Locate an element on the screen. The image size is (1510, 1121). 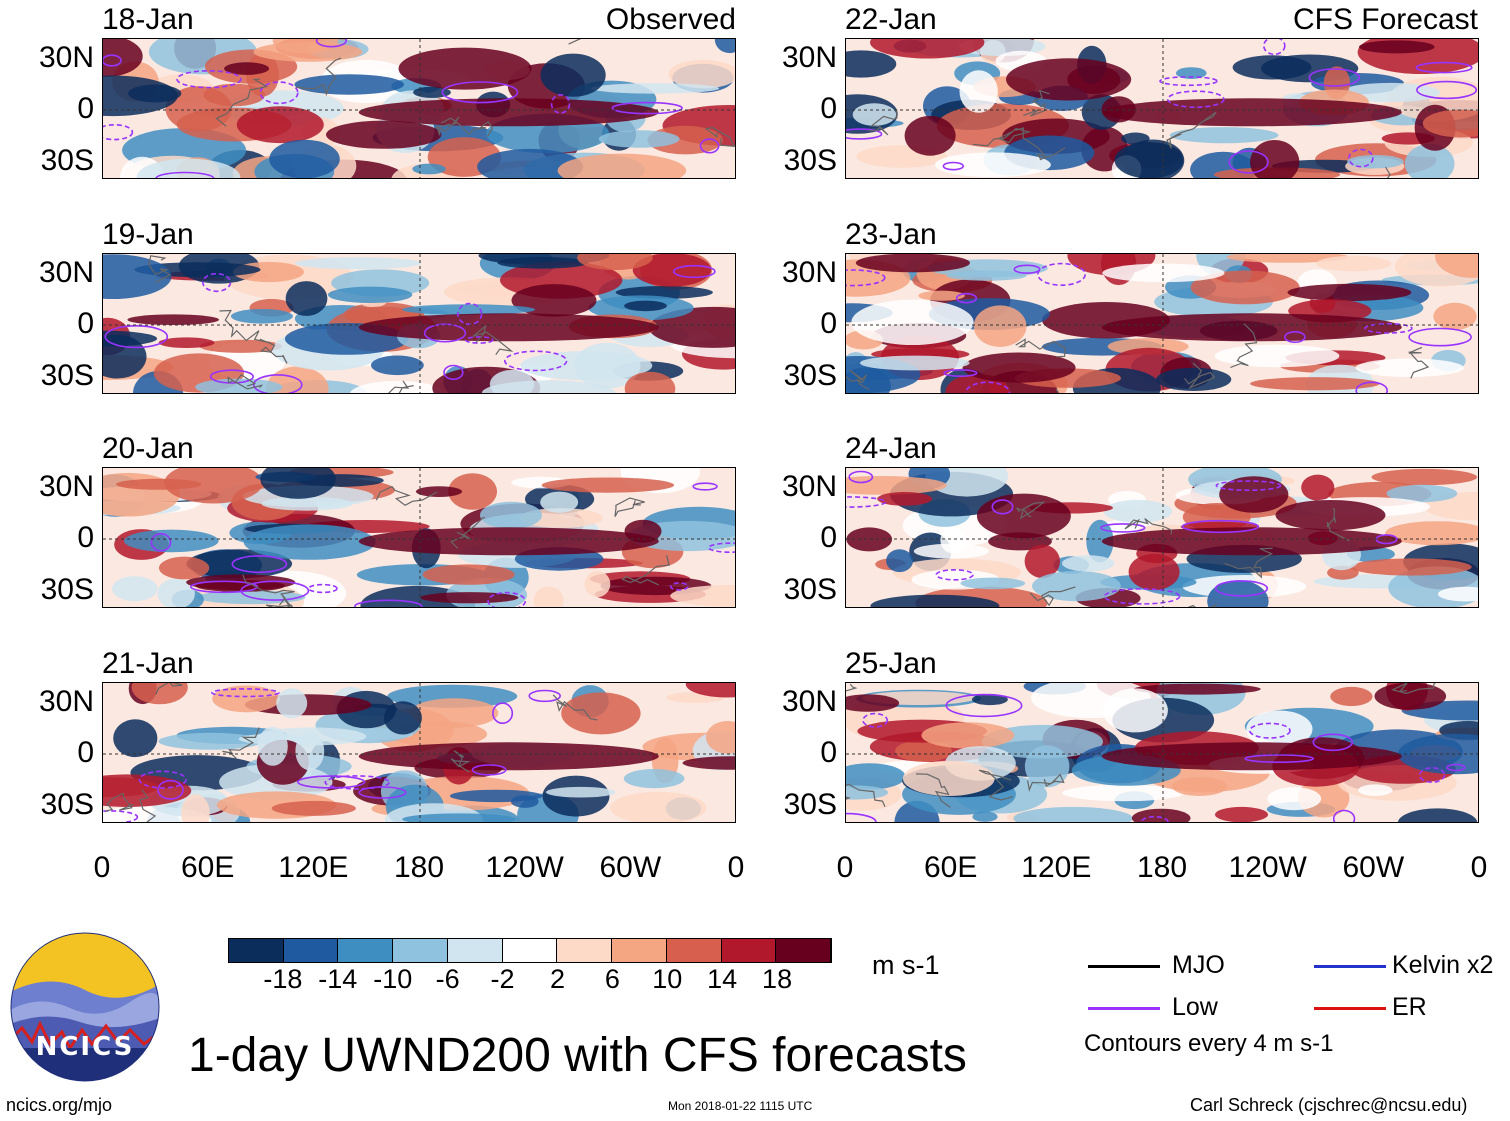
legend-label-low: Low is located at coordinates (1195, 1007).